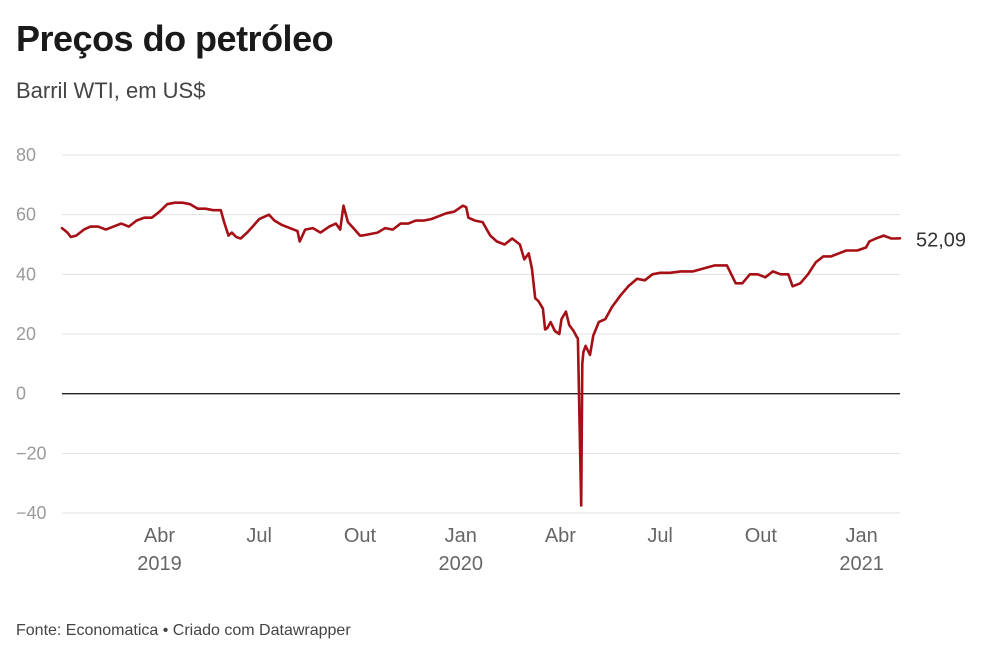 The height and width of the screenshot is (667, 984). What do you see at coordinates (861, 564) in the screenshot?
I see `x-tick-year-label: 2021` at bounding box center [861, 564].